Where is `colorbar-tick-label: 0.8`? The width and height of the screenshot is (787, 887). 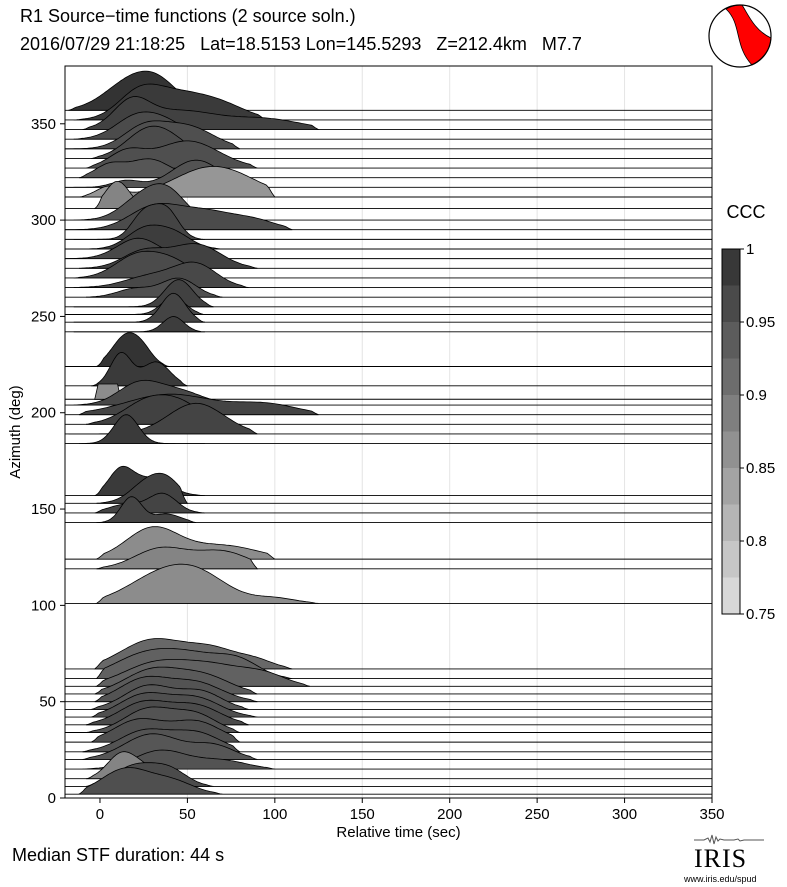 colorbar-tick-label: 0.8 is located at coordinates (756, 541).